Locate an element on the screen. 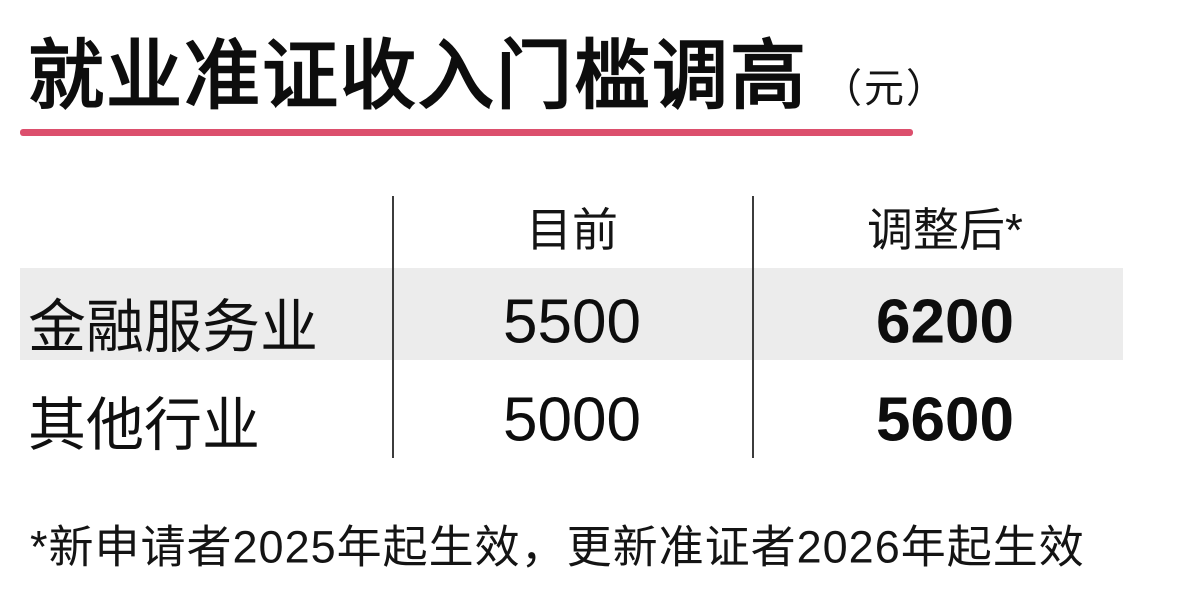 This screenshot has height=612, width=1194. row-label-financial-services: 金融服务业 is located at coordinates (173, 327).